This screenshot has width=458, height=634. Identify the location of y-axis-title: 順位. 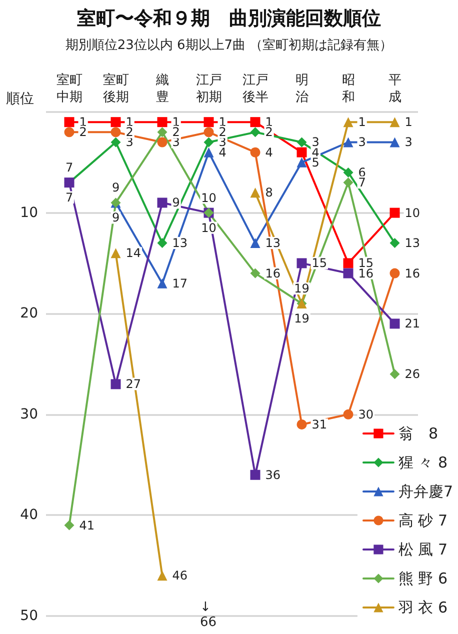
(20, 99).